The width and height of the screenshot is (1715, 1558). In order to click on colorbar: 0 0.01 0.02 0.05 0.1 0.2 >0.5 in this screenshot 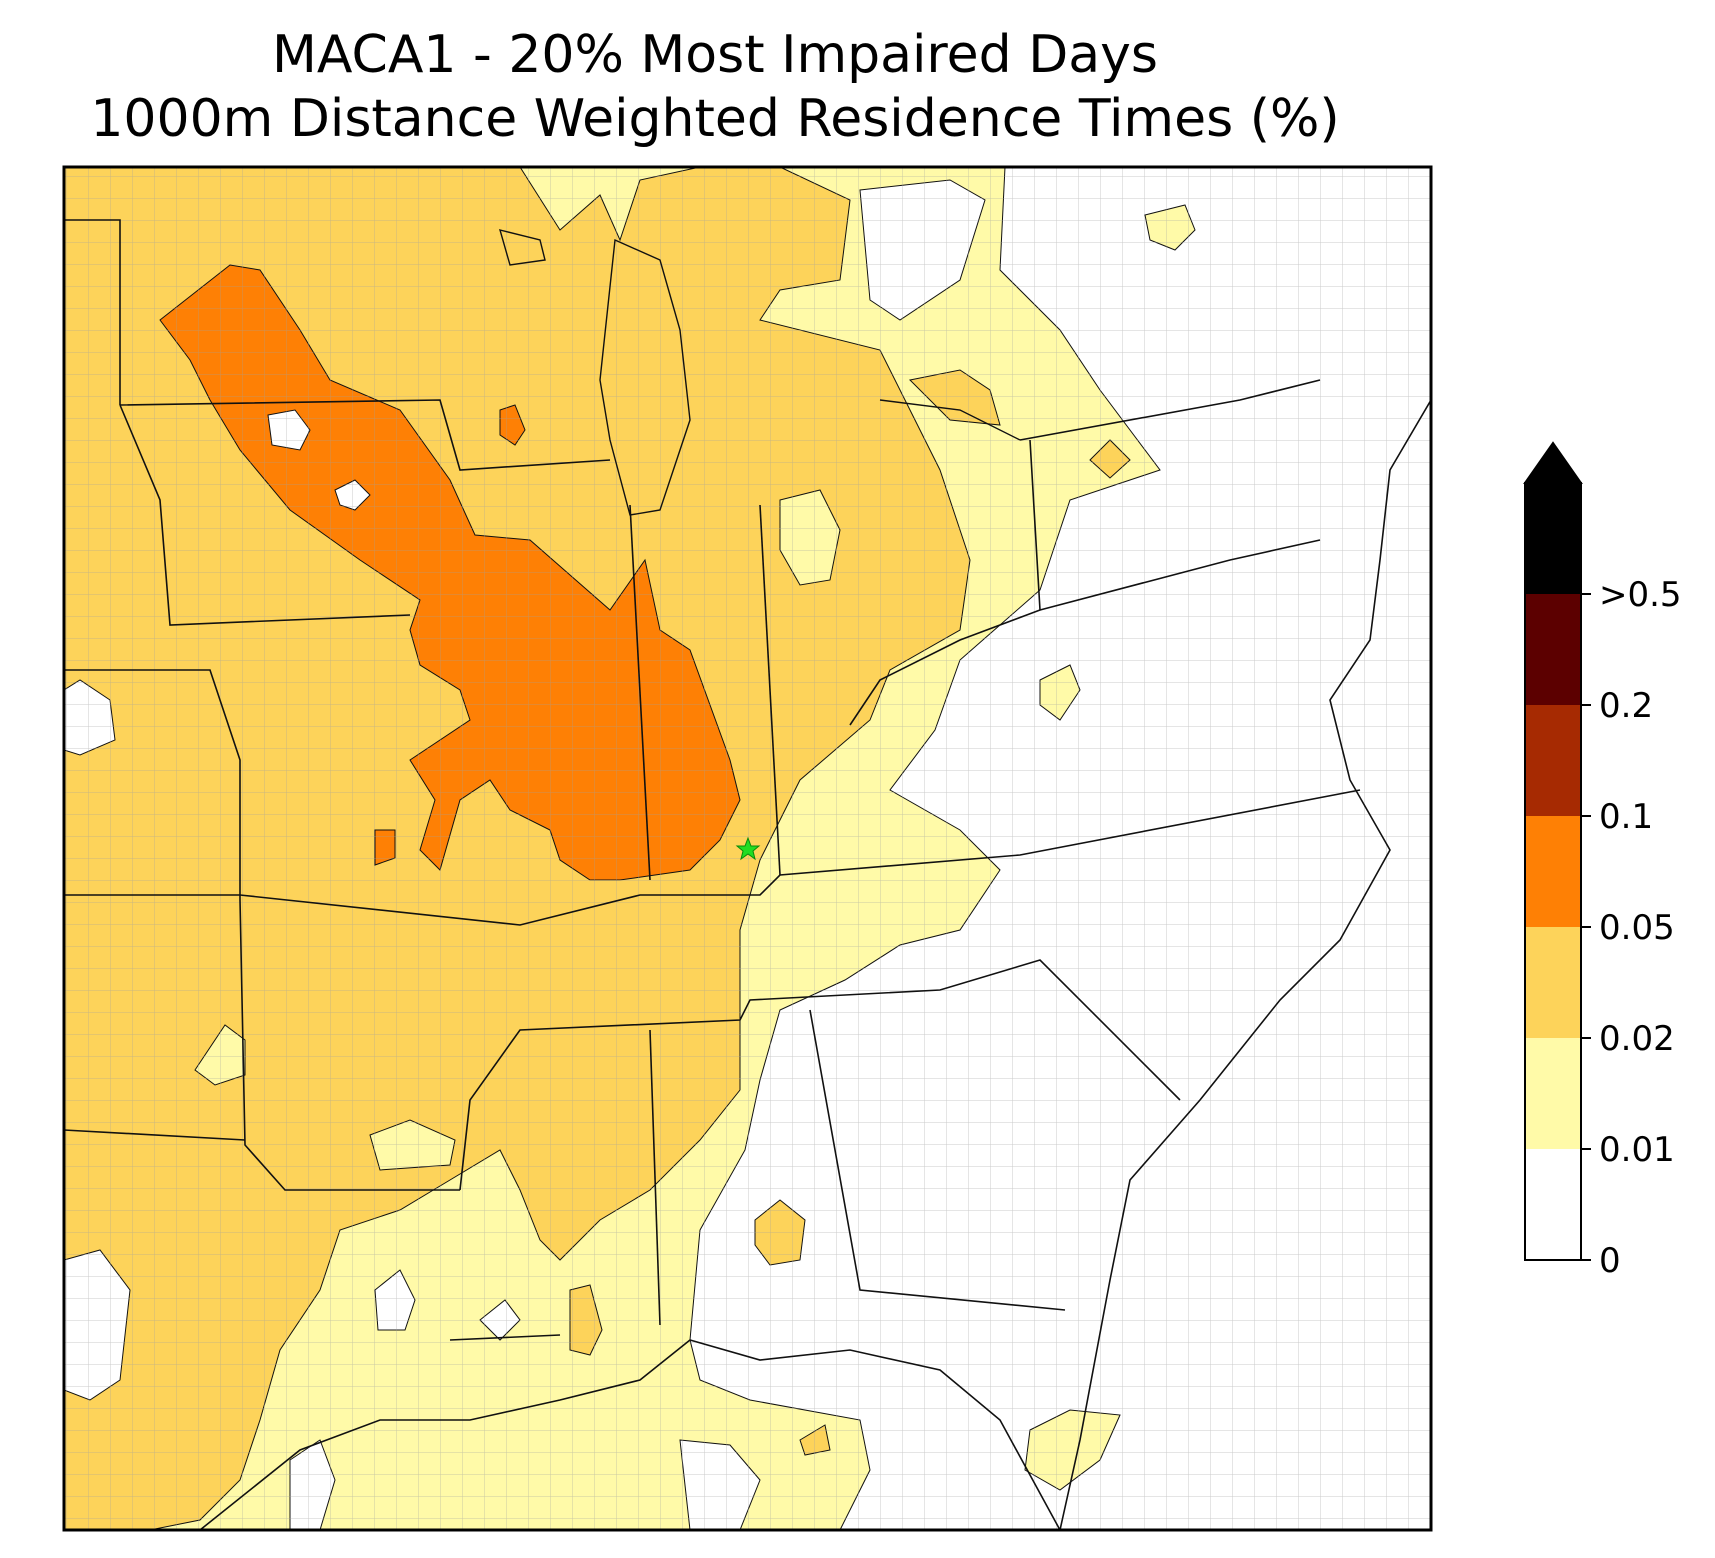, I will do `click(1602, 861)`.